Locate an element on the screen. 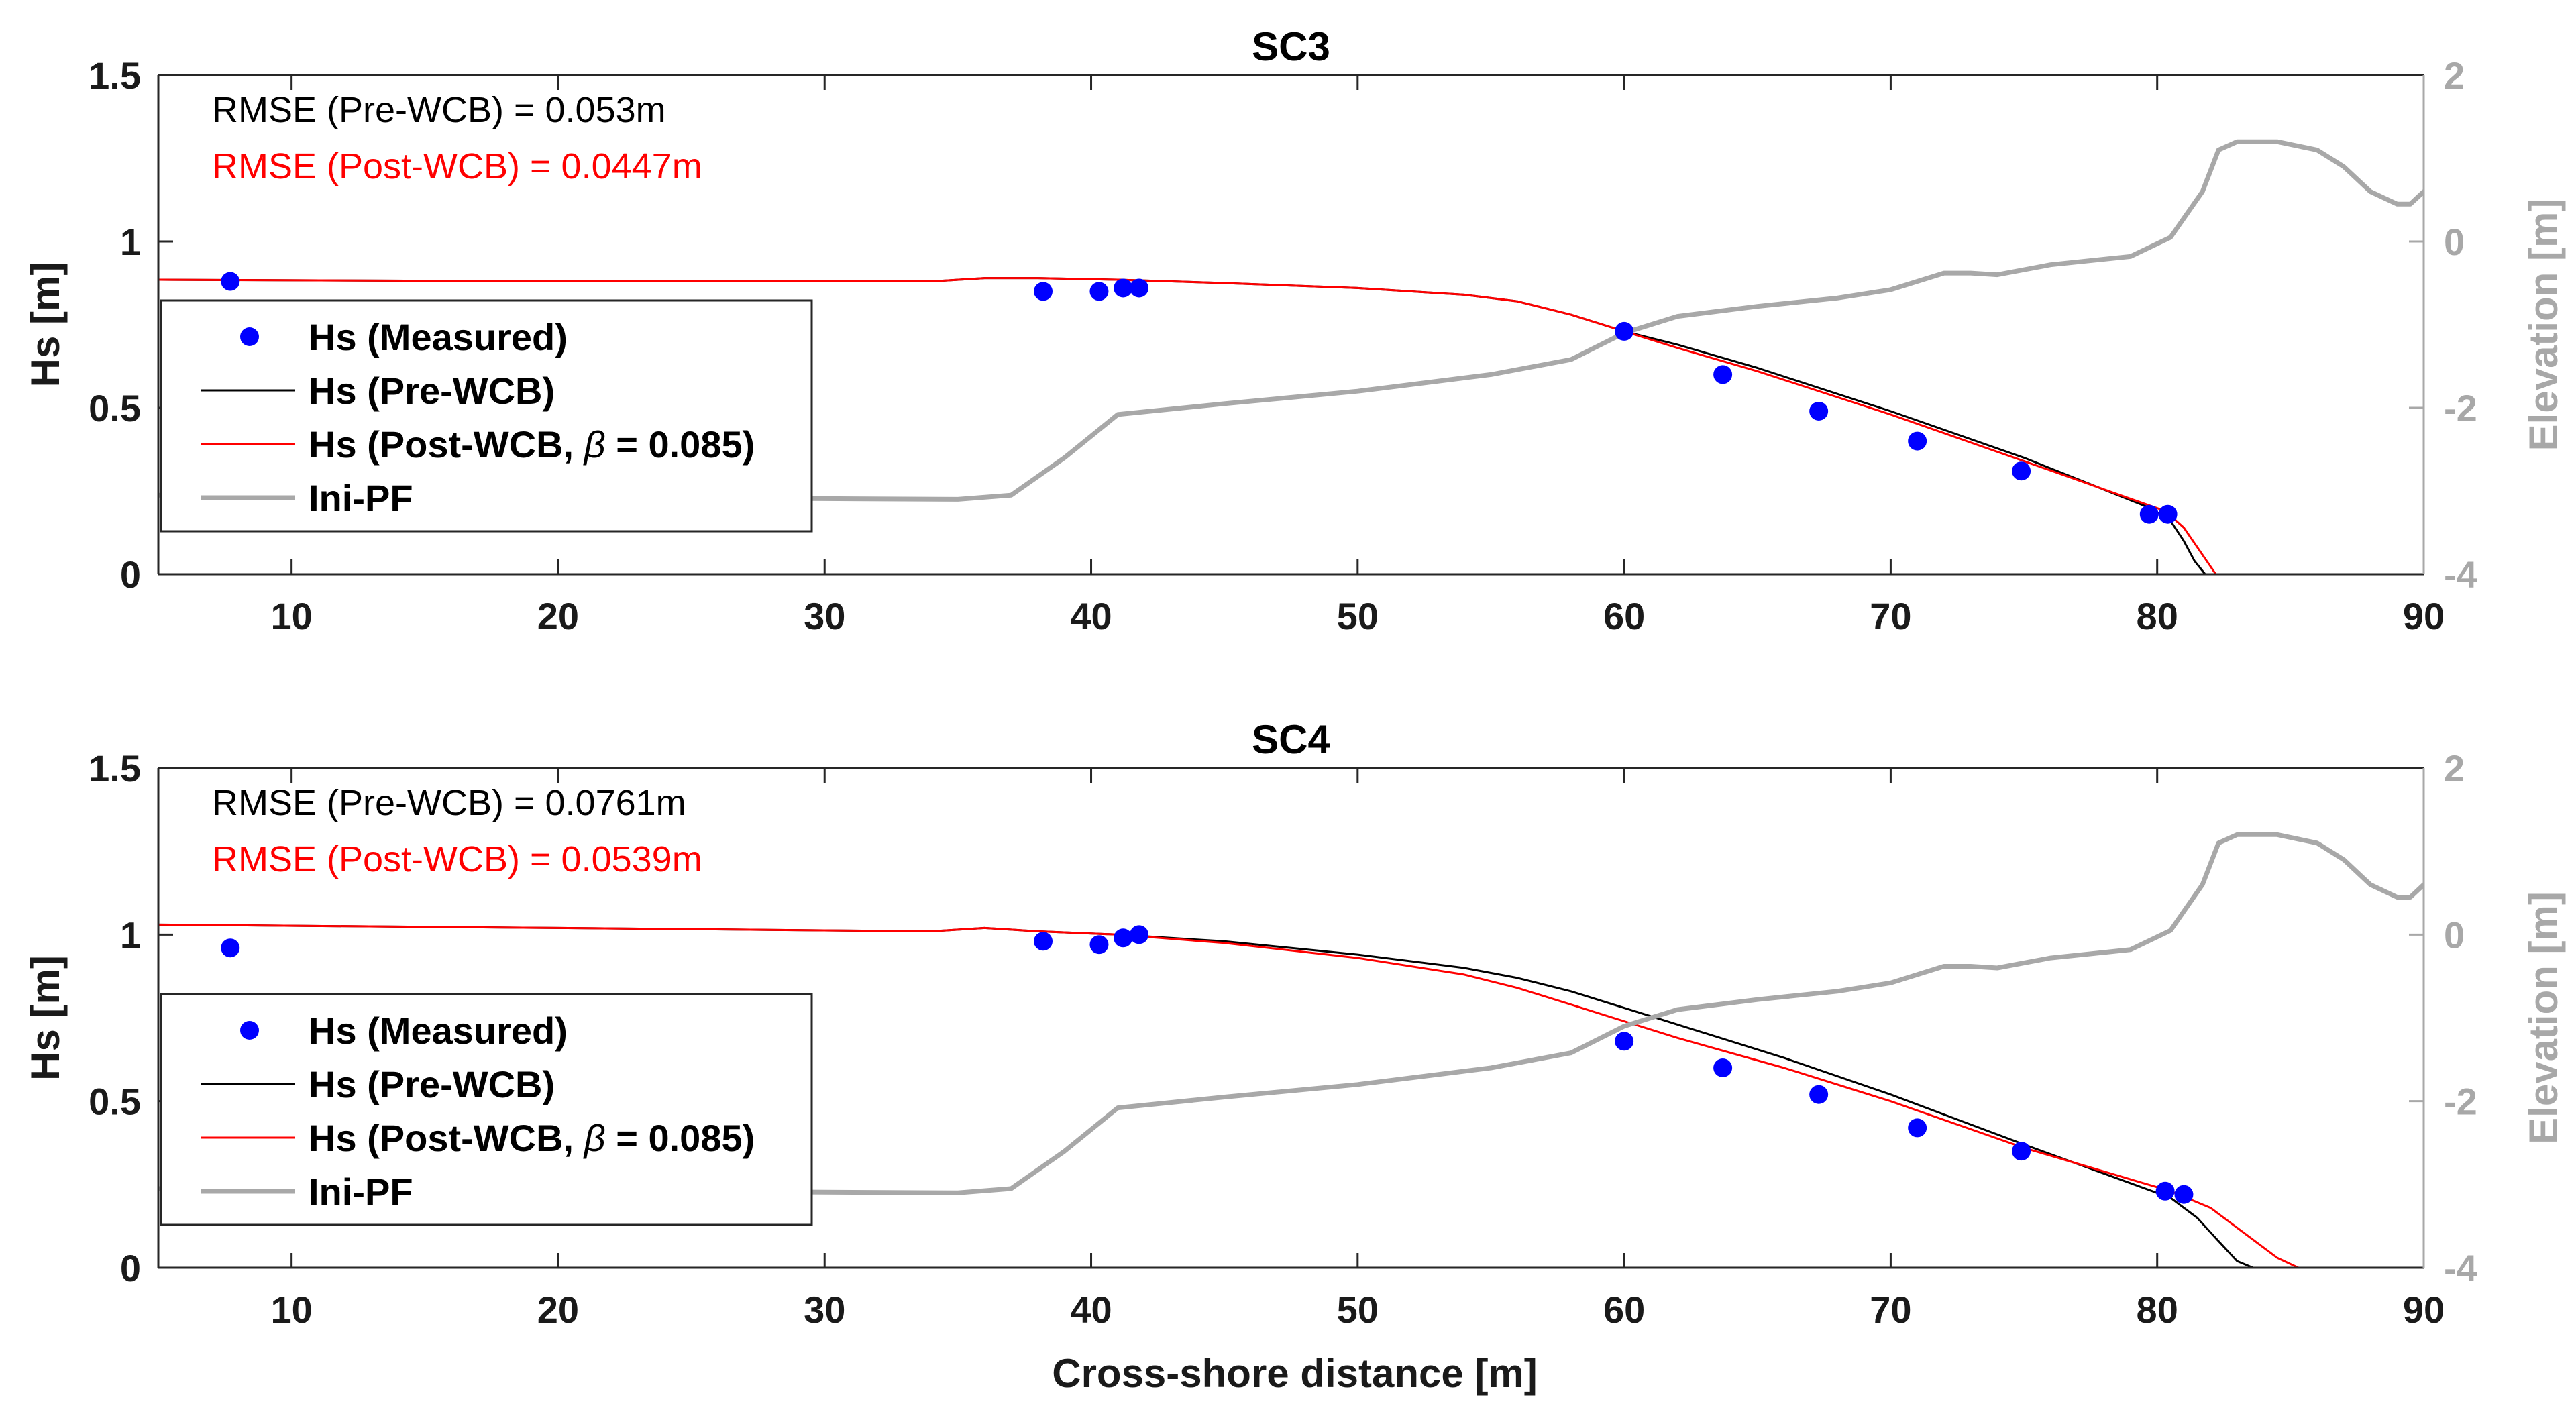 Image resolution: width=2576 pixels, height=1414 pixels. chart-title: SC3 is located at coordinates (1291, 46).